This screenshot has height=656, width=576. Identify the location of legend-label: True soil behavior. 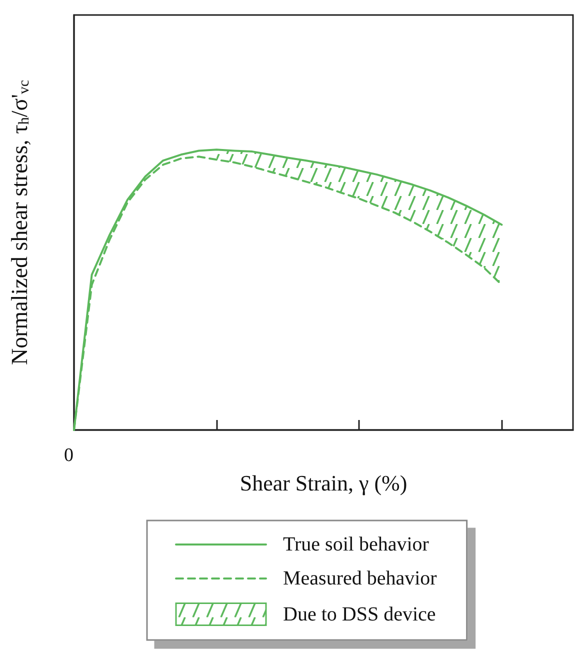
(356, 545).